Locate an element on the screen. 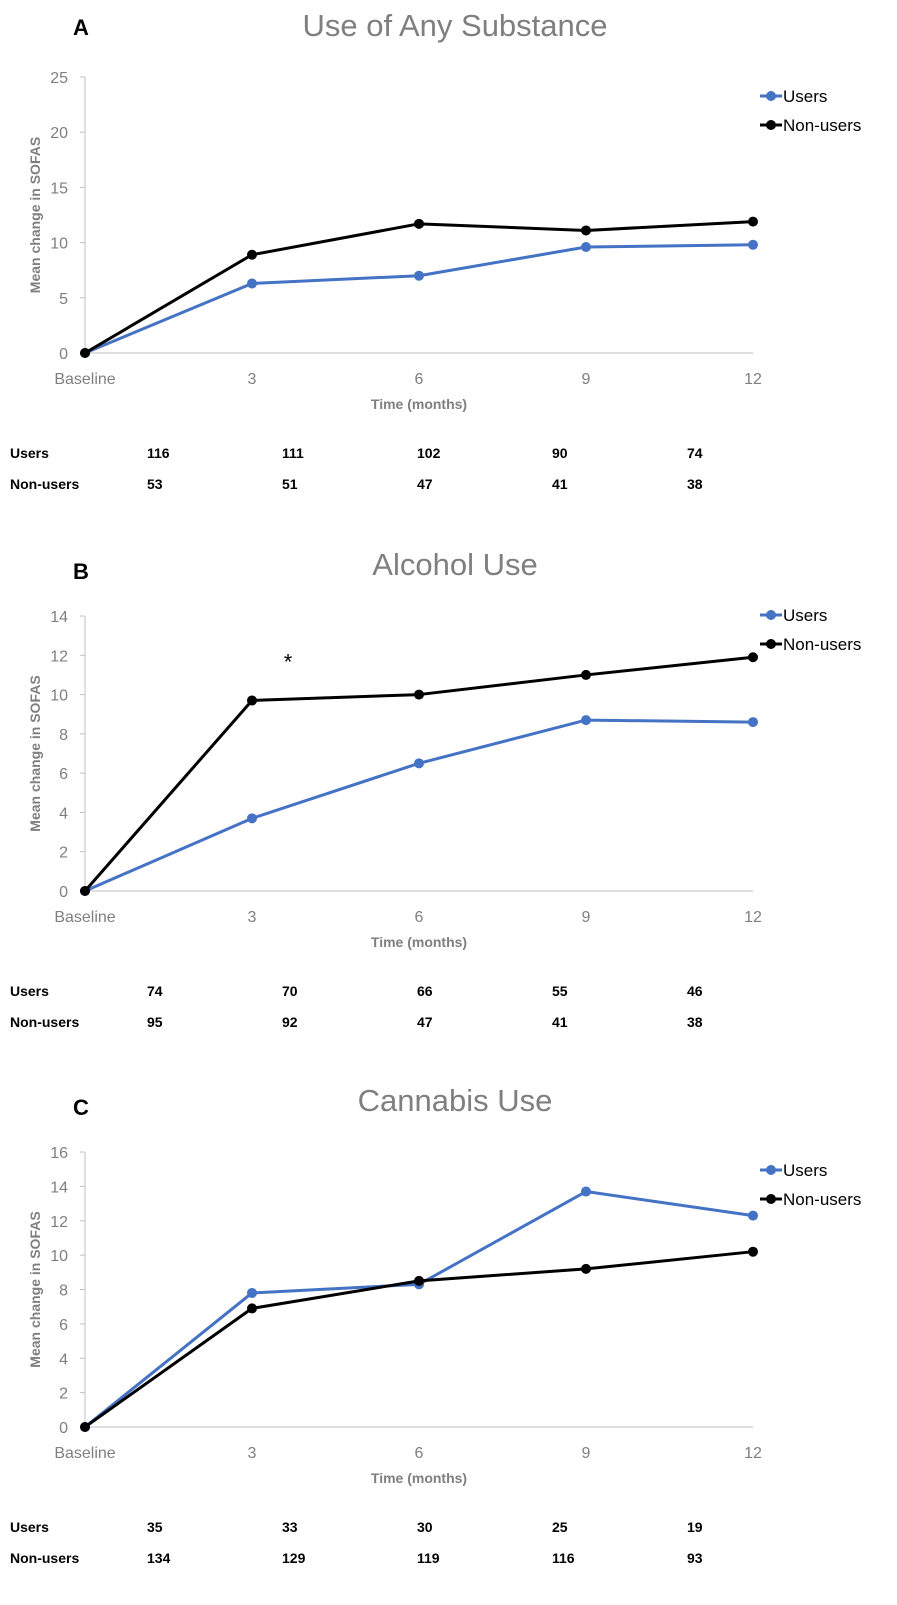 The height and width of the screenshot is (1605, 897). count-value: 134 is located at coordinates (159, 1558).